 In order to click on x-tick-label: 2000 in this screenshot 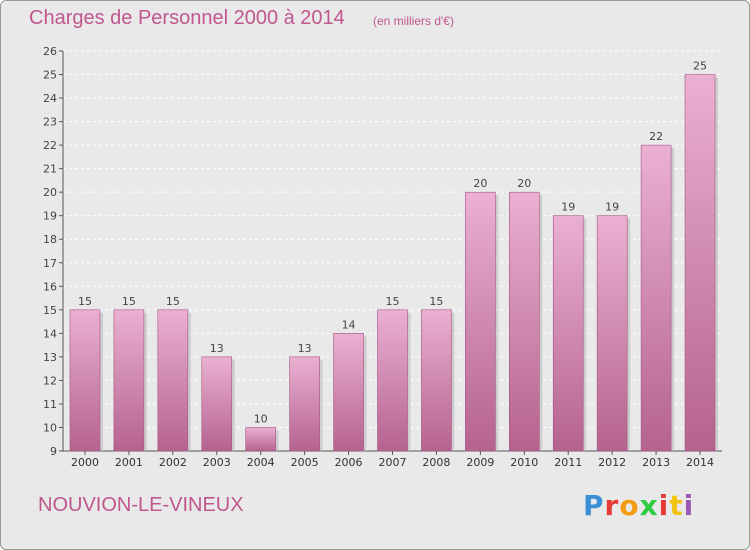, I will do `click(85, 462)`.